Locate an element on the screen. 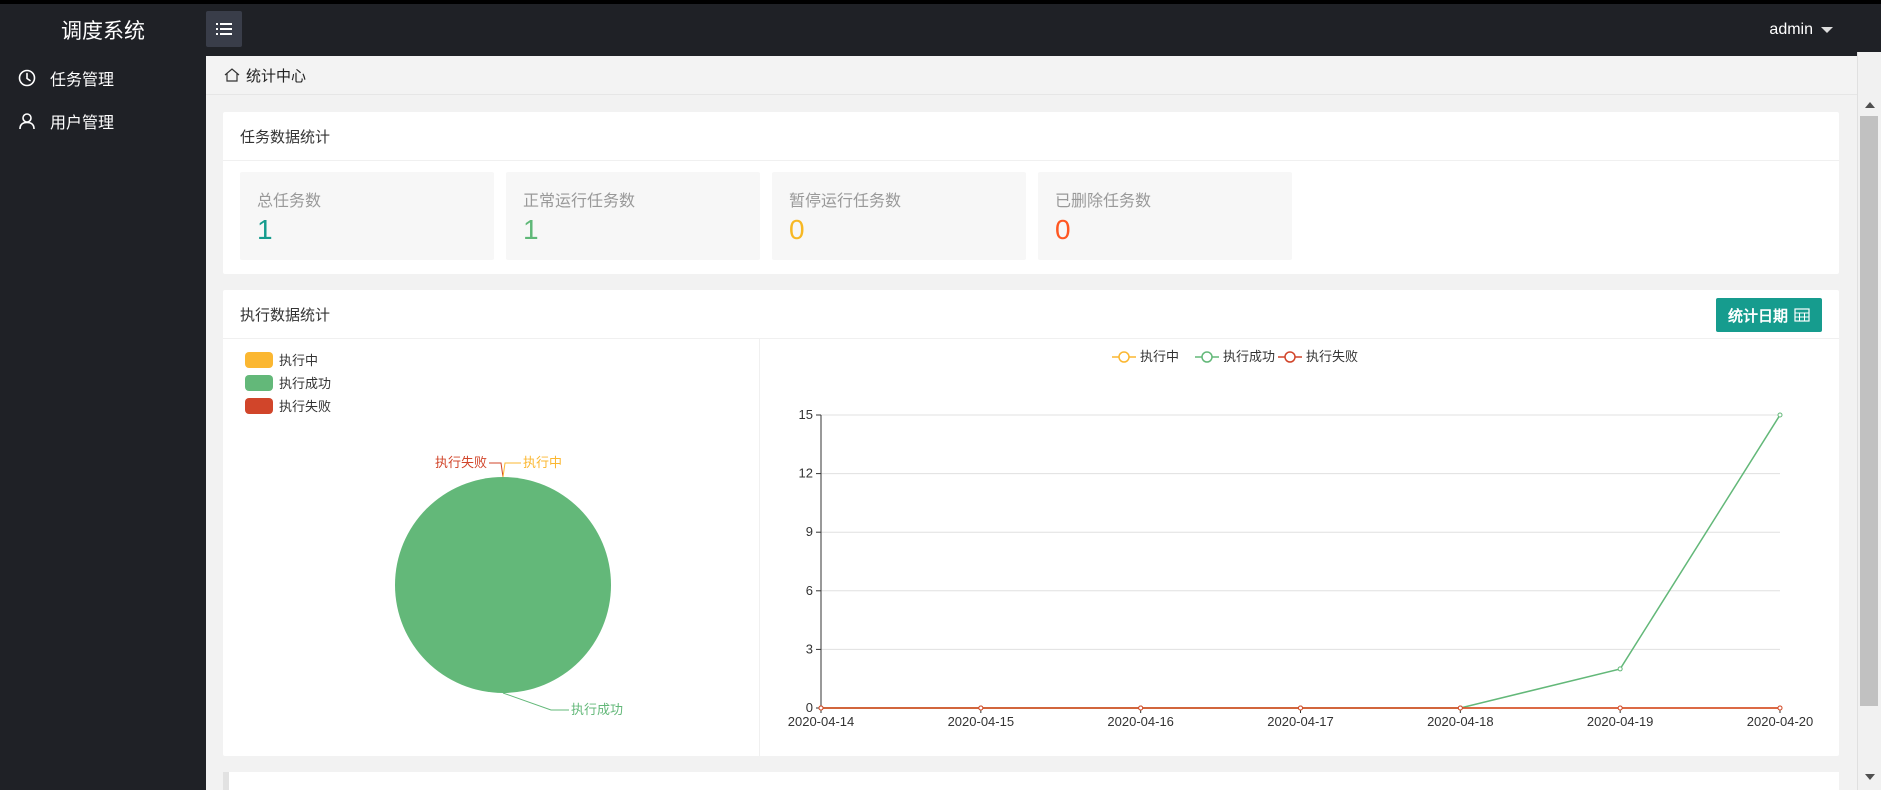  page-scrollbar is located at coordinates (1869, 421).